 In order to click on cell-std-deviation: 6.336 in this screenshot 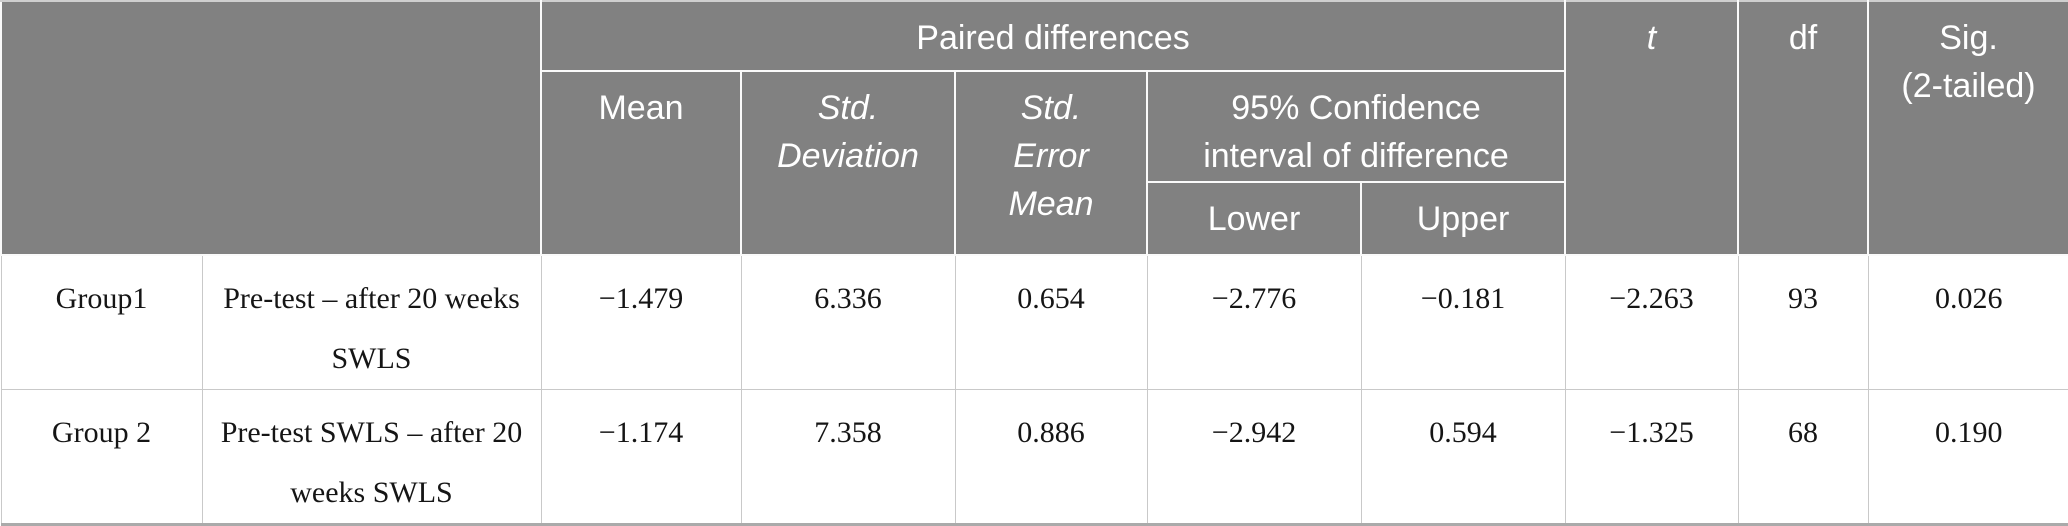, I will do `click(848, 322)`.